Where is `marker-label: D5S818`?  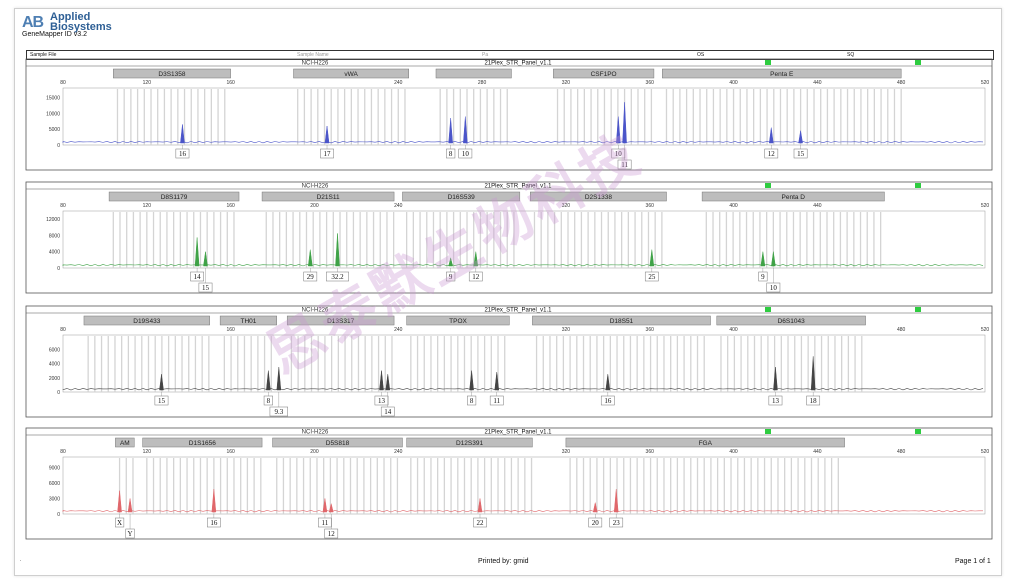
marker-label: D5S818 is located at coordinates (338, 443).